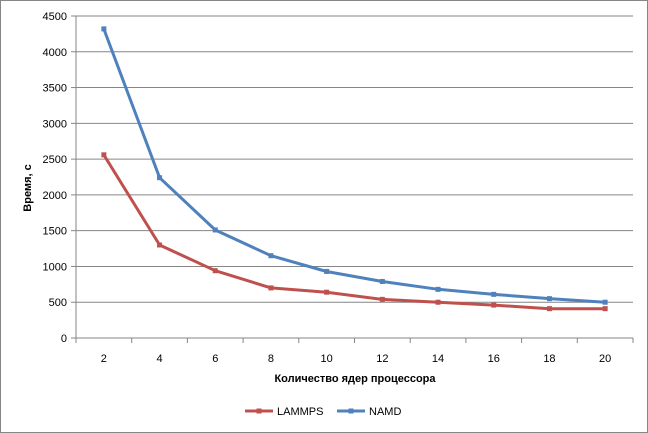 The height and width of the screenshot is (433, 648). What do you see at coordinates (494, 359) in the screenshot?
I see `x-tick-label: 16` at bounding box center [494, 359].